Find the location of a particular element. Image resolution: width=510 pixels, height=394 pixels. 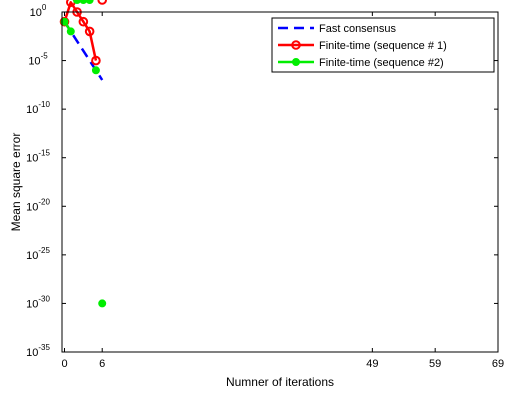

y-tick-label: 10⁻³⁰ is located at coordinates (38, 302).